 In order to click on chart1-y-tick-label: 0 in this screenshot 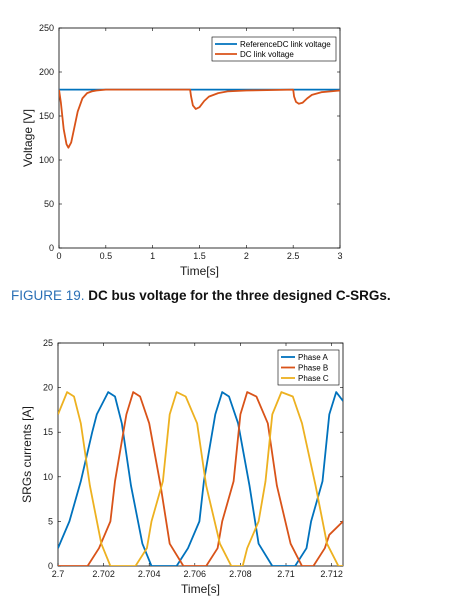, I will do `click(51, 248)`.